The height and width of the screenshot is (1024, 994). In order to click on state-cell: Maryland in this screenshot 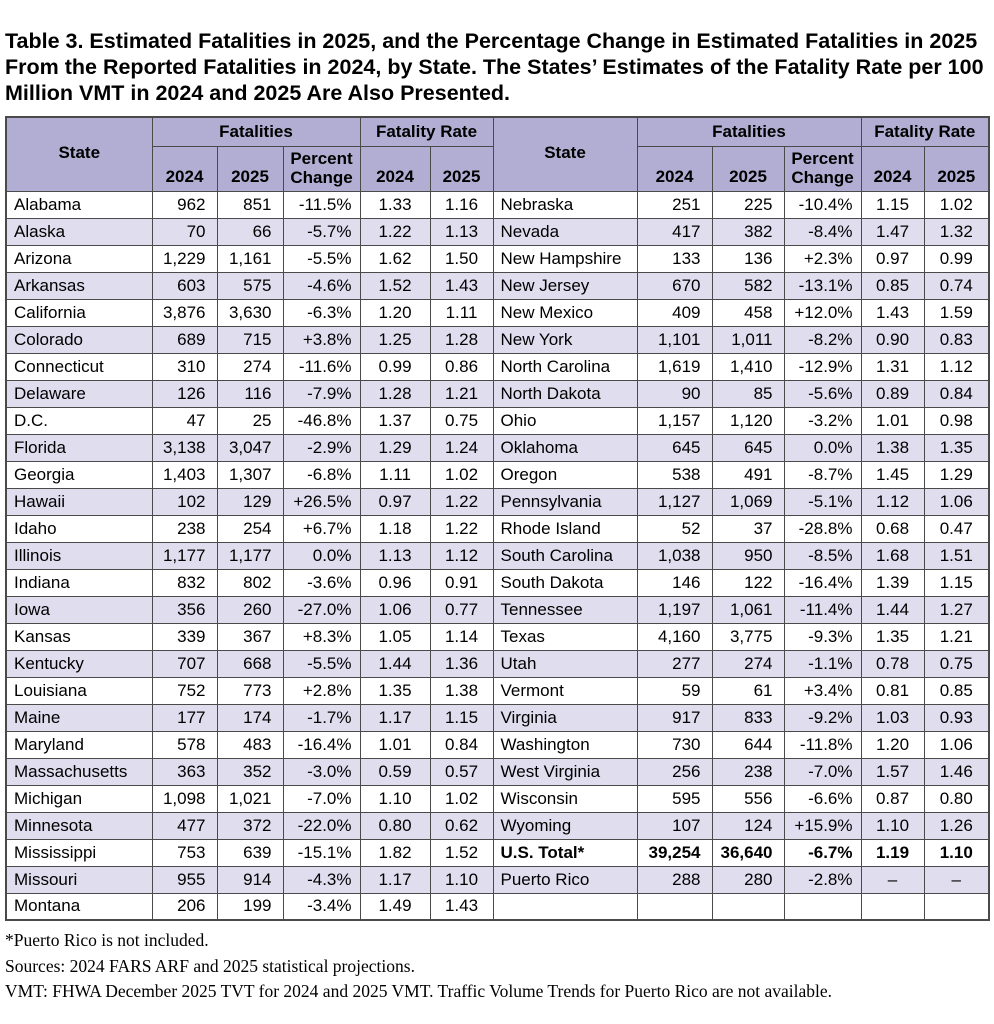, I will do `click(79, 744)`.